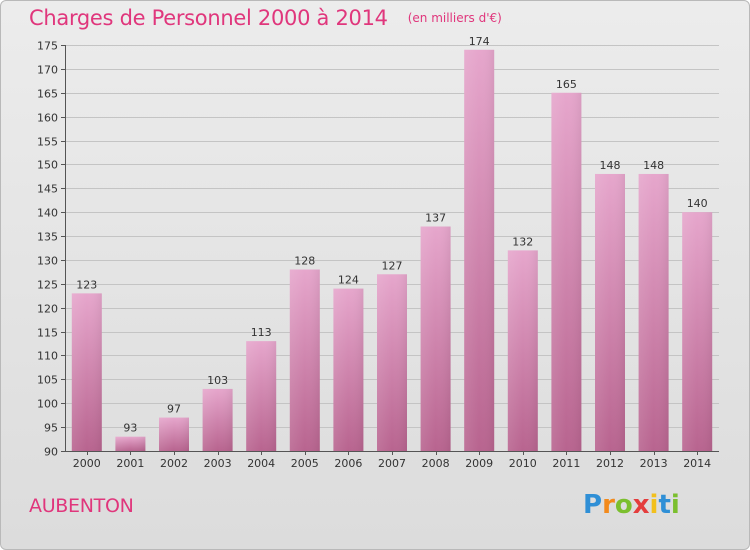  Describe the element at coordinates (436, 463) in the screenshot. I see `x-tick-label-2008: 2008` at that location.